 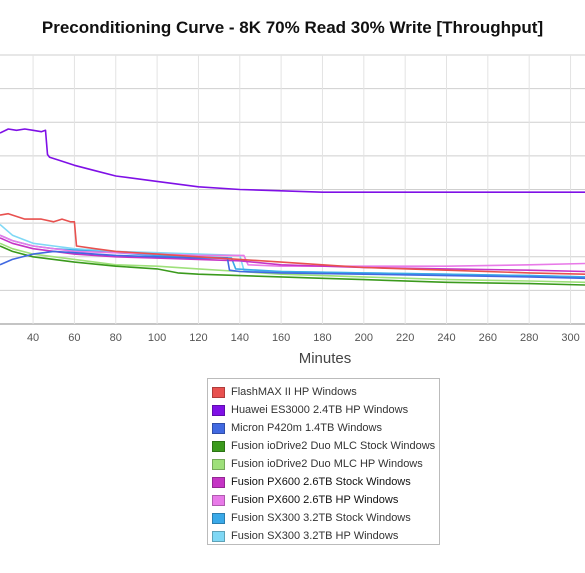 I want to click on legend-item: FlashMAX II HP Windows, so click(x=323, y=392).